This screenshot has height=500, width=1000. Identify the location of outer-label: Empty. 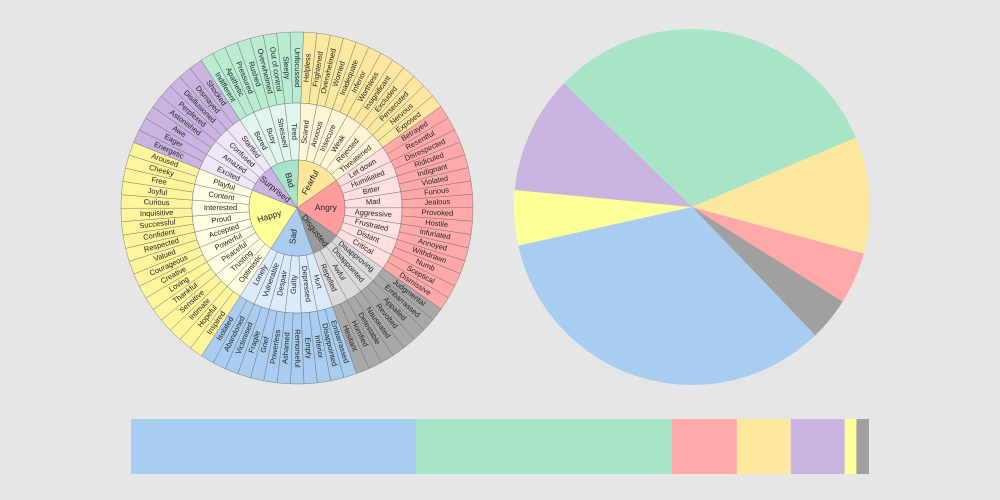
(308, 348).